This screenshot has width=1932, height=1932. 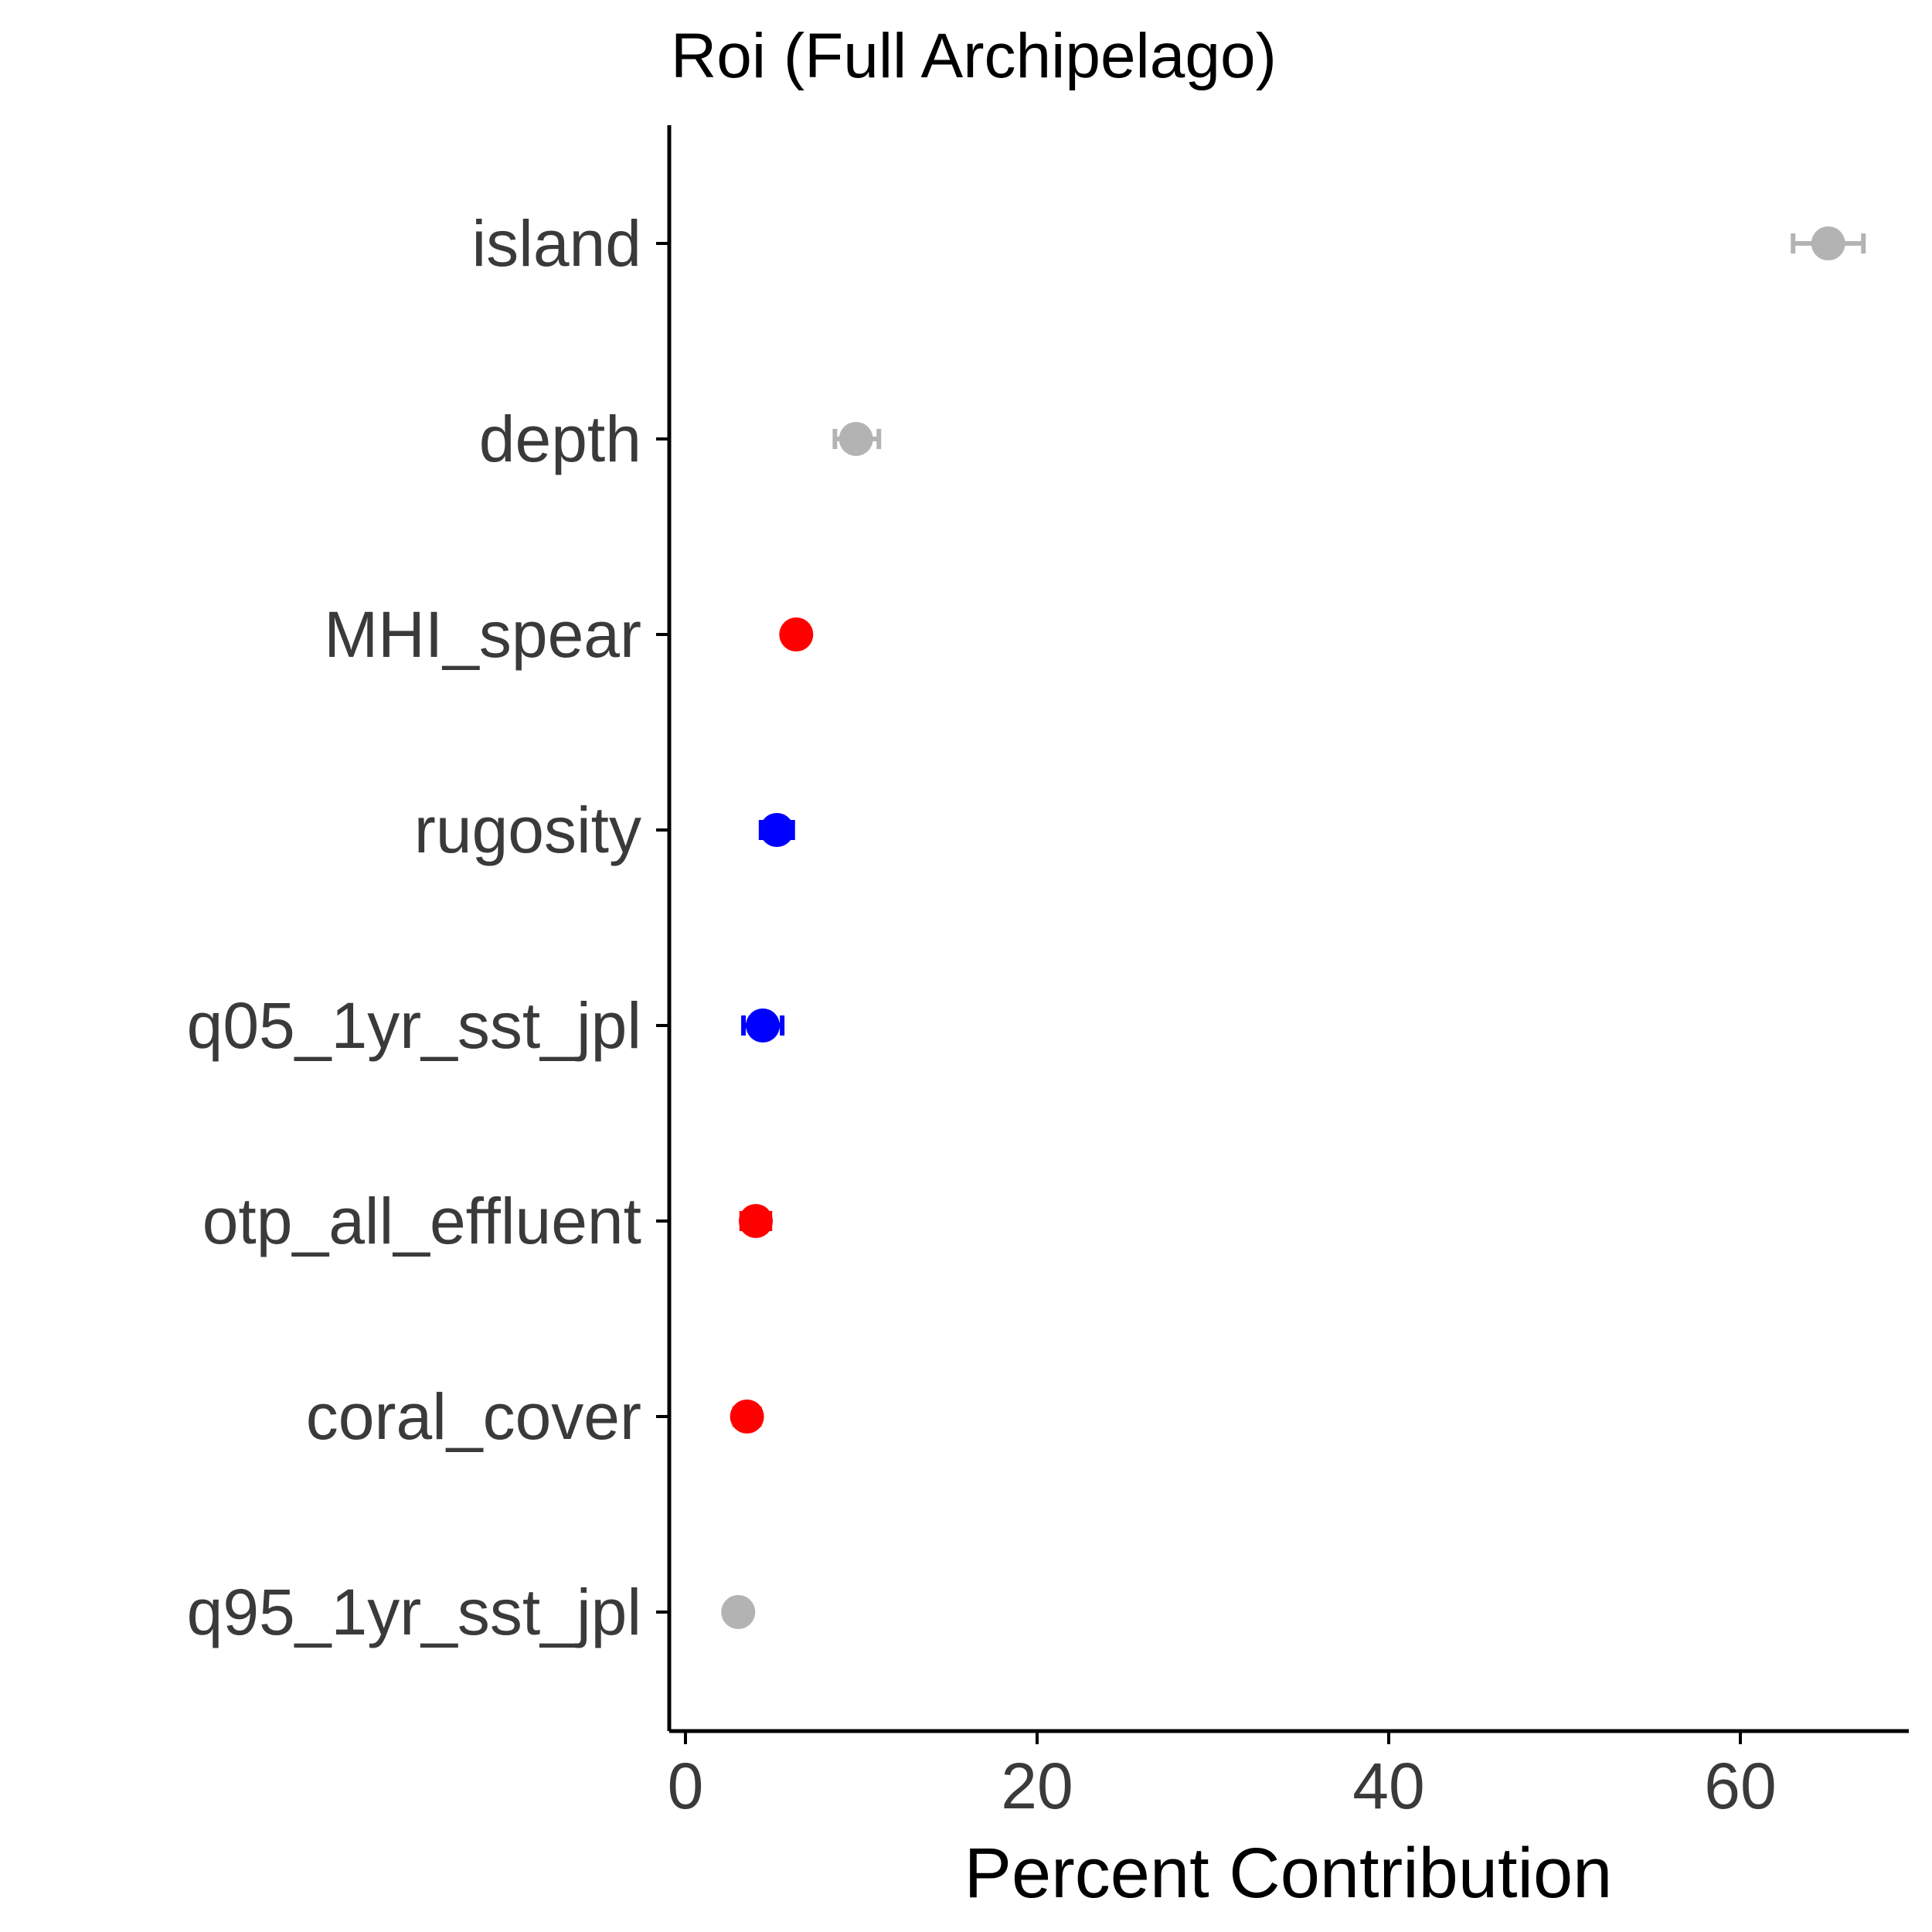 What do you see at coordinates (474, 1417) in the screenshot?
I see `y-tick-label: coral_cover` at bounding box center [474, 1417].